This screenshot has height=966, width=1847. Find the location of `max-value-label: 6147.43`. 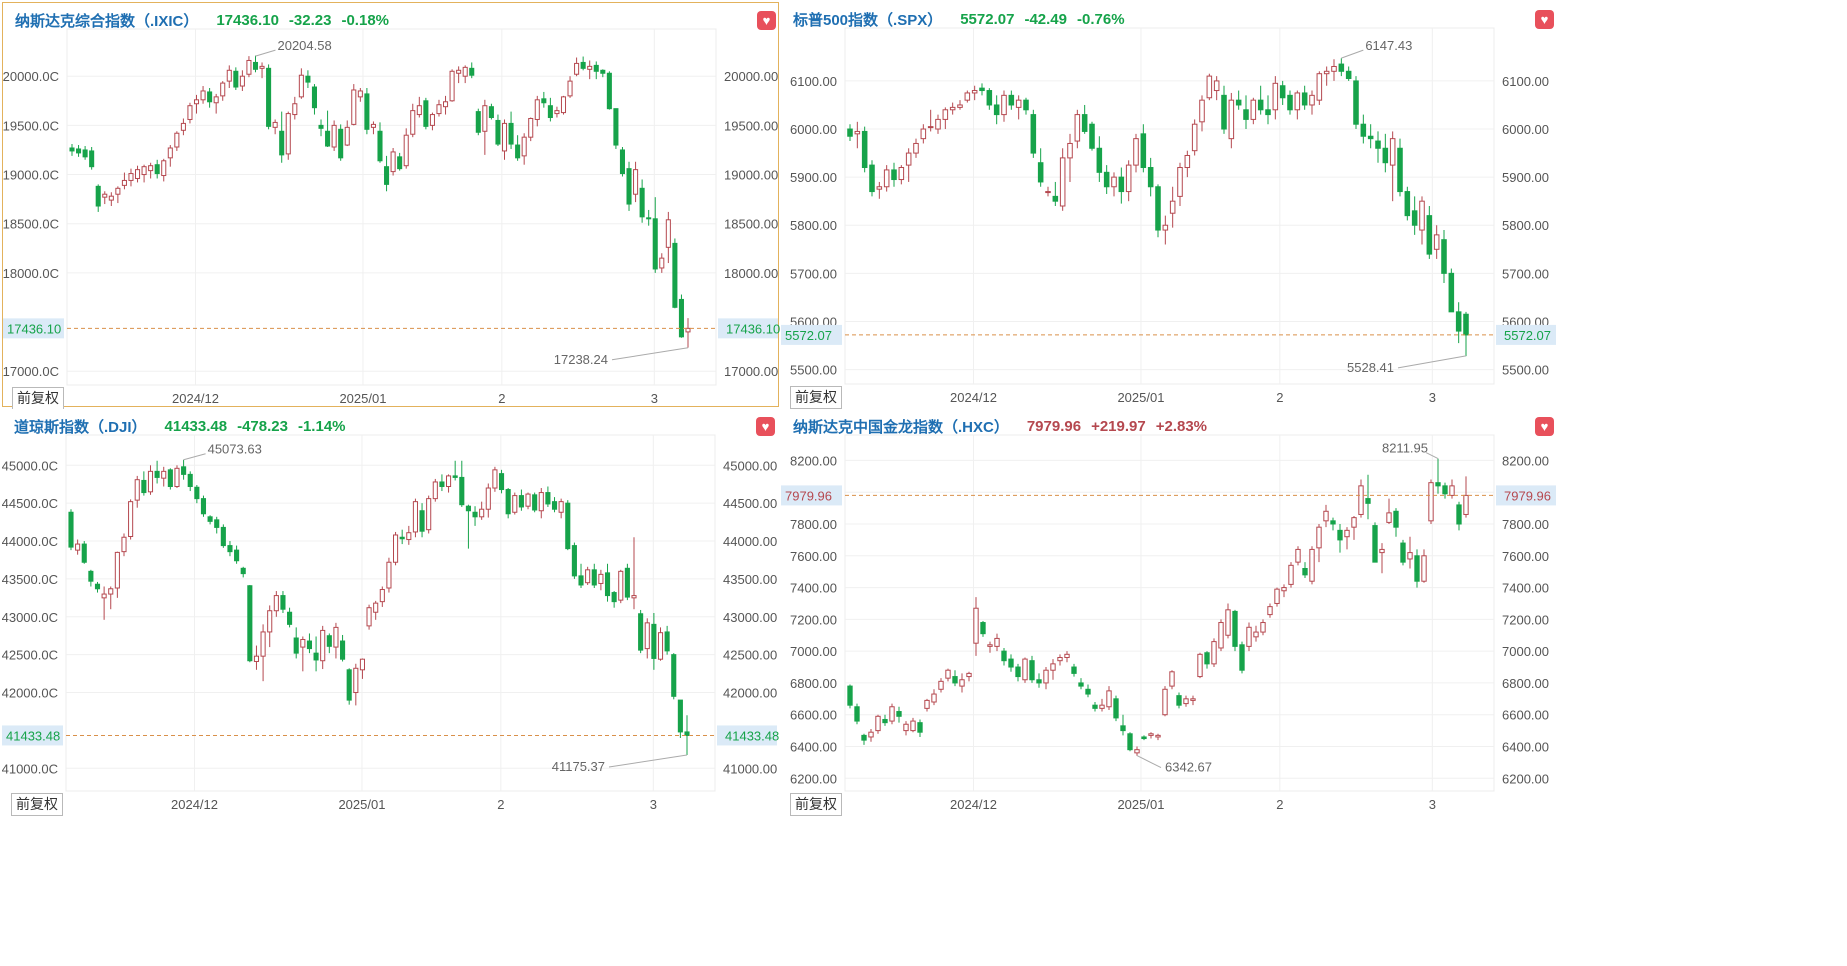

max-value-label: 6147.43 is located at coordinates (1388, 45).